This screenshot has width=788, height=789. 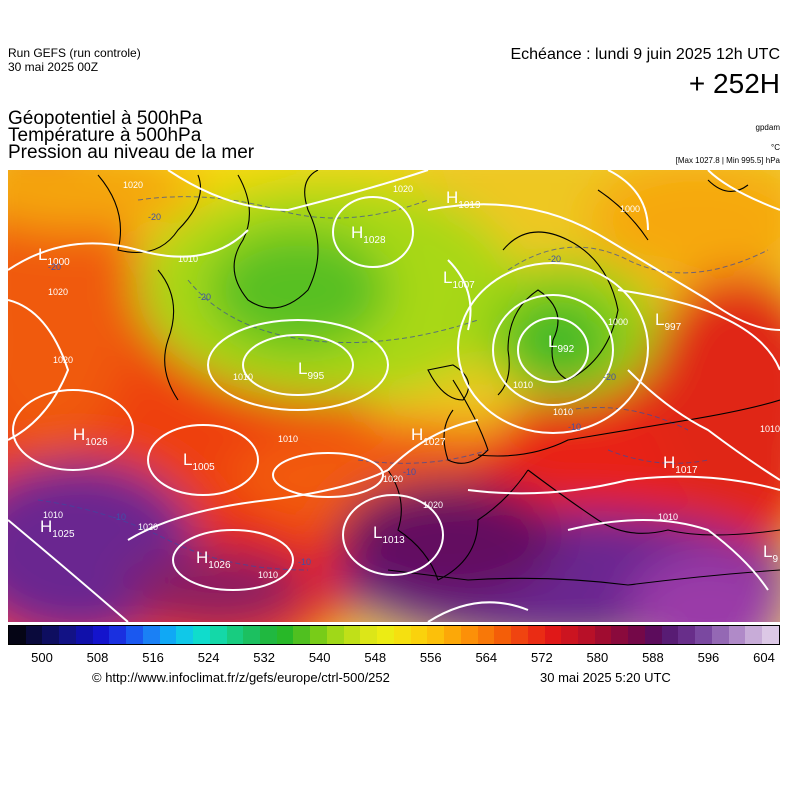 What do you see at coordinates (764, 657) in the screenshot?
I see `color-scale-tick-label: 604` at bounding box center [764, 657].